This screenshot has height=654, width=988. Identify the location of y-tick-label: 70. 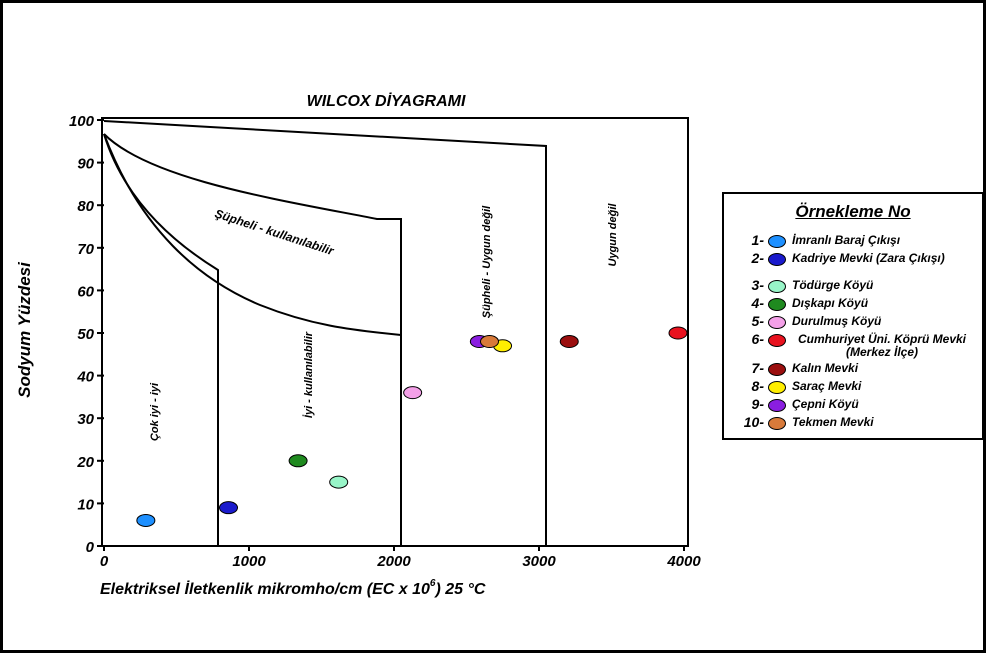
(85, 249).